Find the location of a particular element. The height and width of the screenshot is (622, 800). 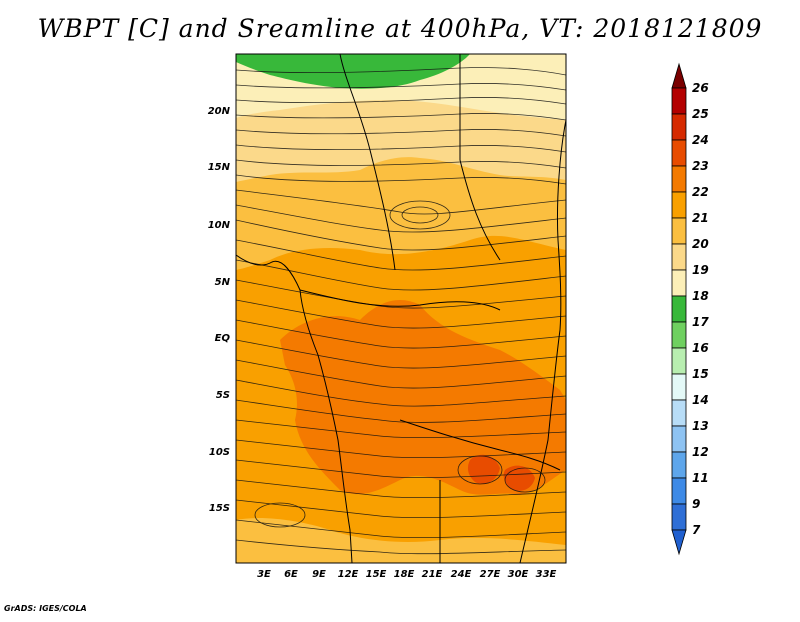

lat-label: 5S is located at coordinates (223, 395).